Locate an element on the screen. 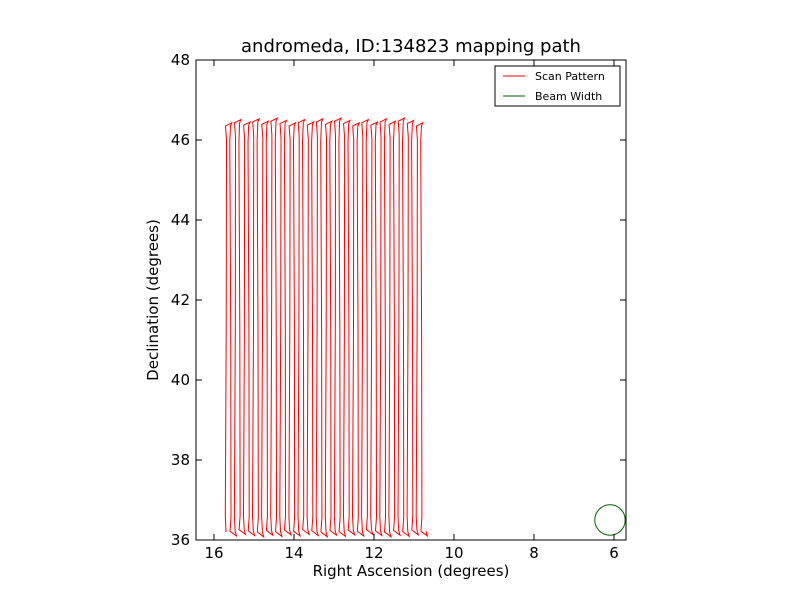 This screenshot has width=800, height=600. x-axis-label: Right Ascension (degrees) is located at coordinates (411, 571).